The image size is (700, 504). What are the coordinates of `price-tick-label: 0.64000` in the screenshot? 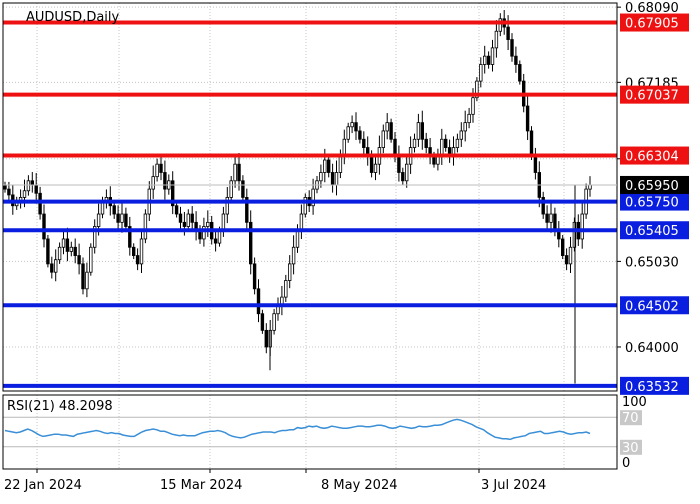 It's located at (652, 348).